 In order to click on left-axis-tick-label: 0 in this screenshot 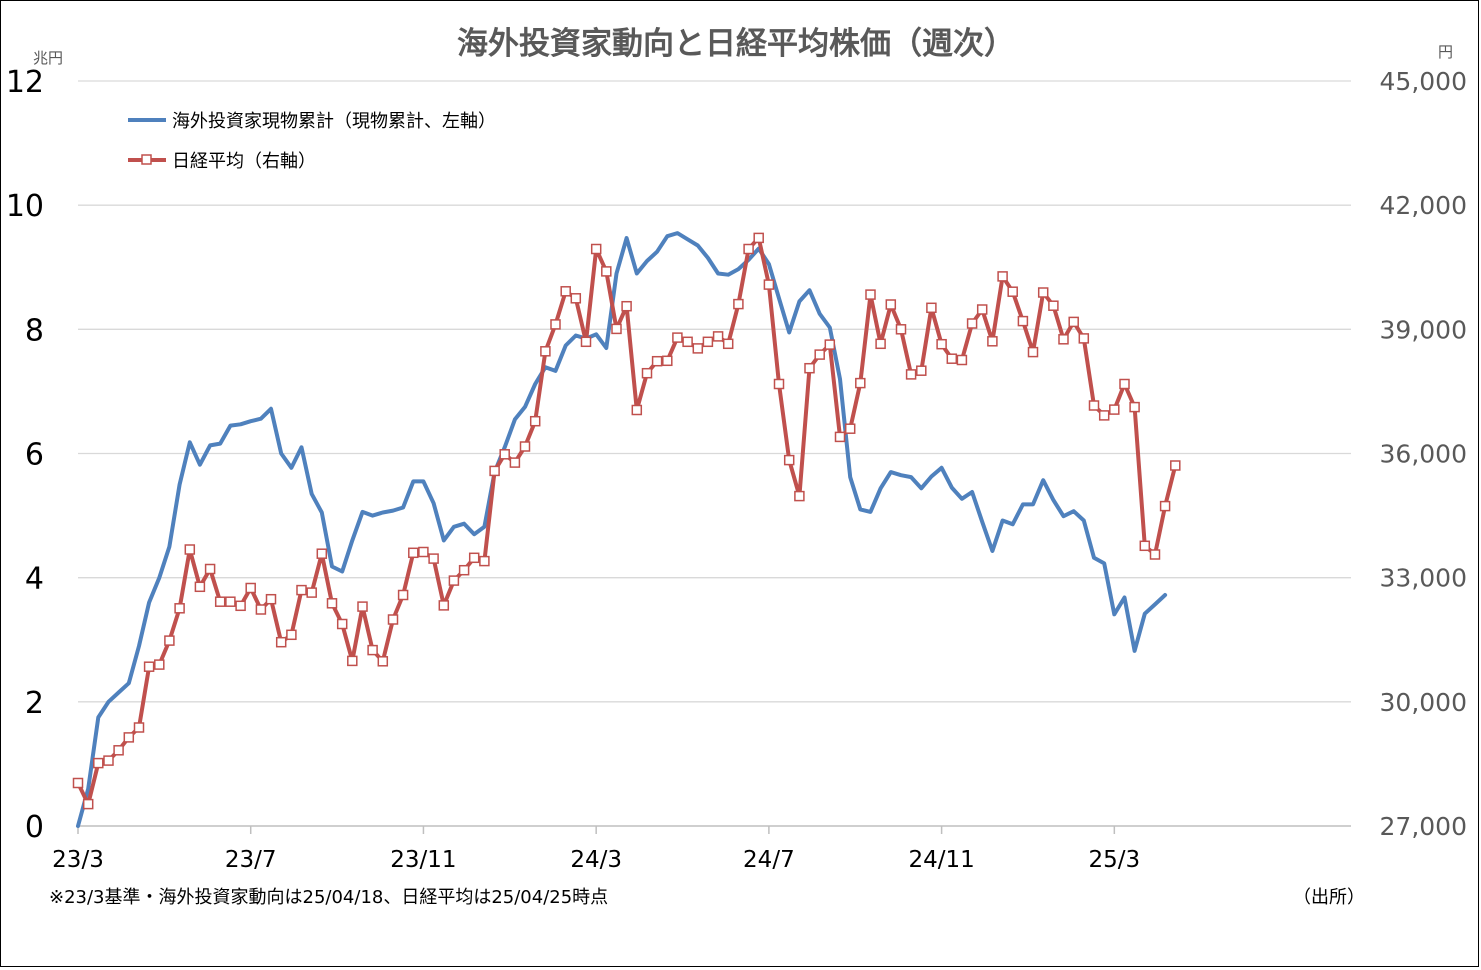, I will do `click(34, 827)`.